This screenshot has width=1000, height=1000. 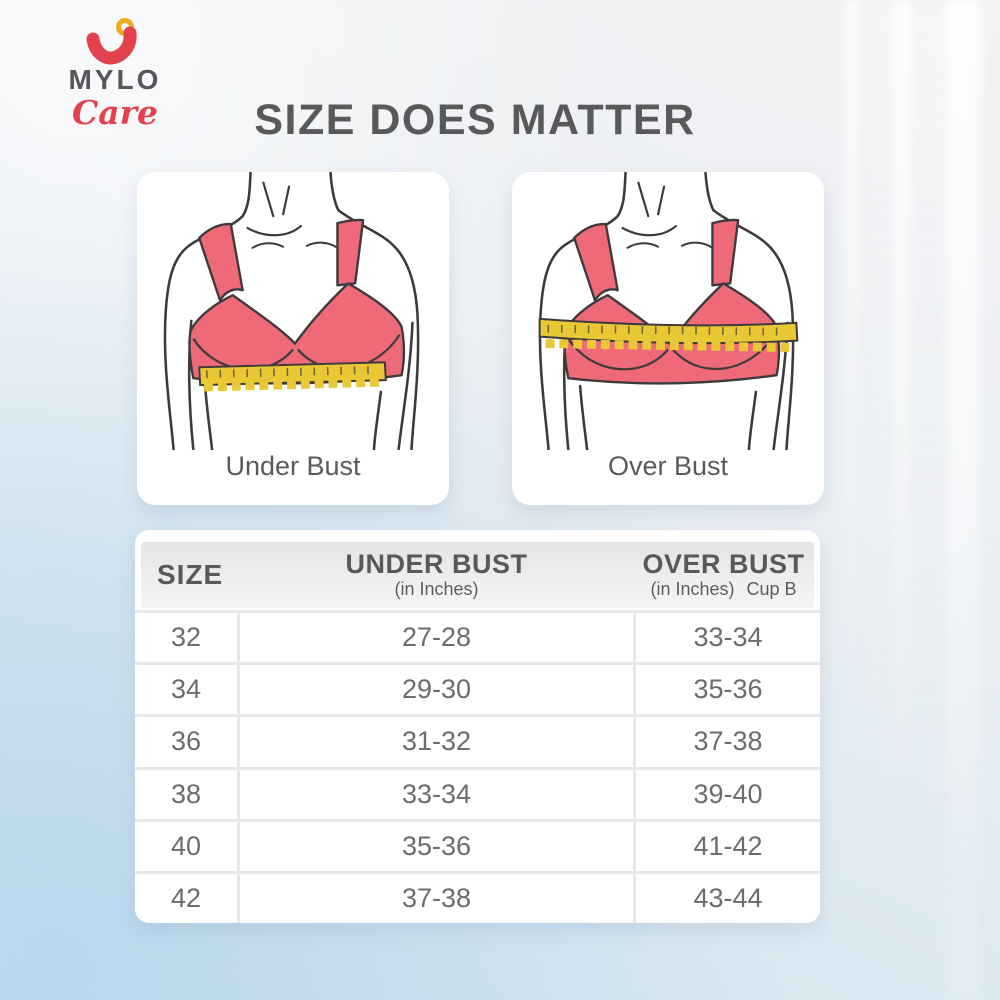 What do you see at coordinates (186, 690) in the screenshot?
I see `cell-size: 34` at bounding box center [186, 690].